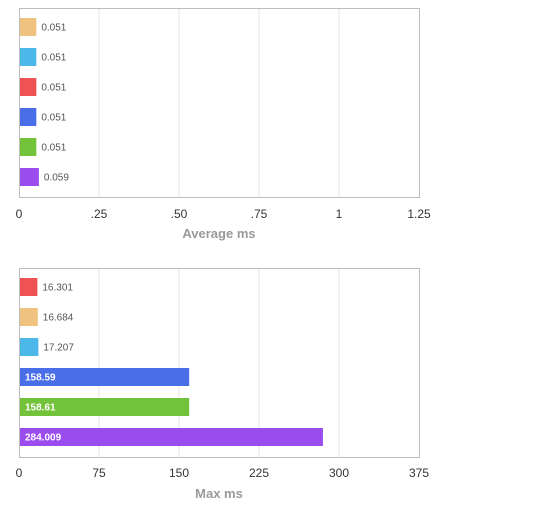 Image resolution: width=560 pixels, height=516 pixels. What do you see at coordinates (56, 178) in the screenshot?
I see `data-label: 0.059` at bounding box center [56, 178].